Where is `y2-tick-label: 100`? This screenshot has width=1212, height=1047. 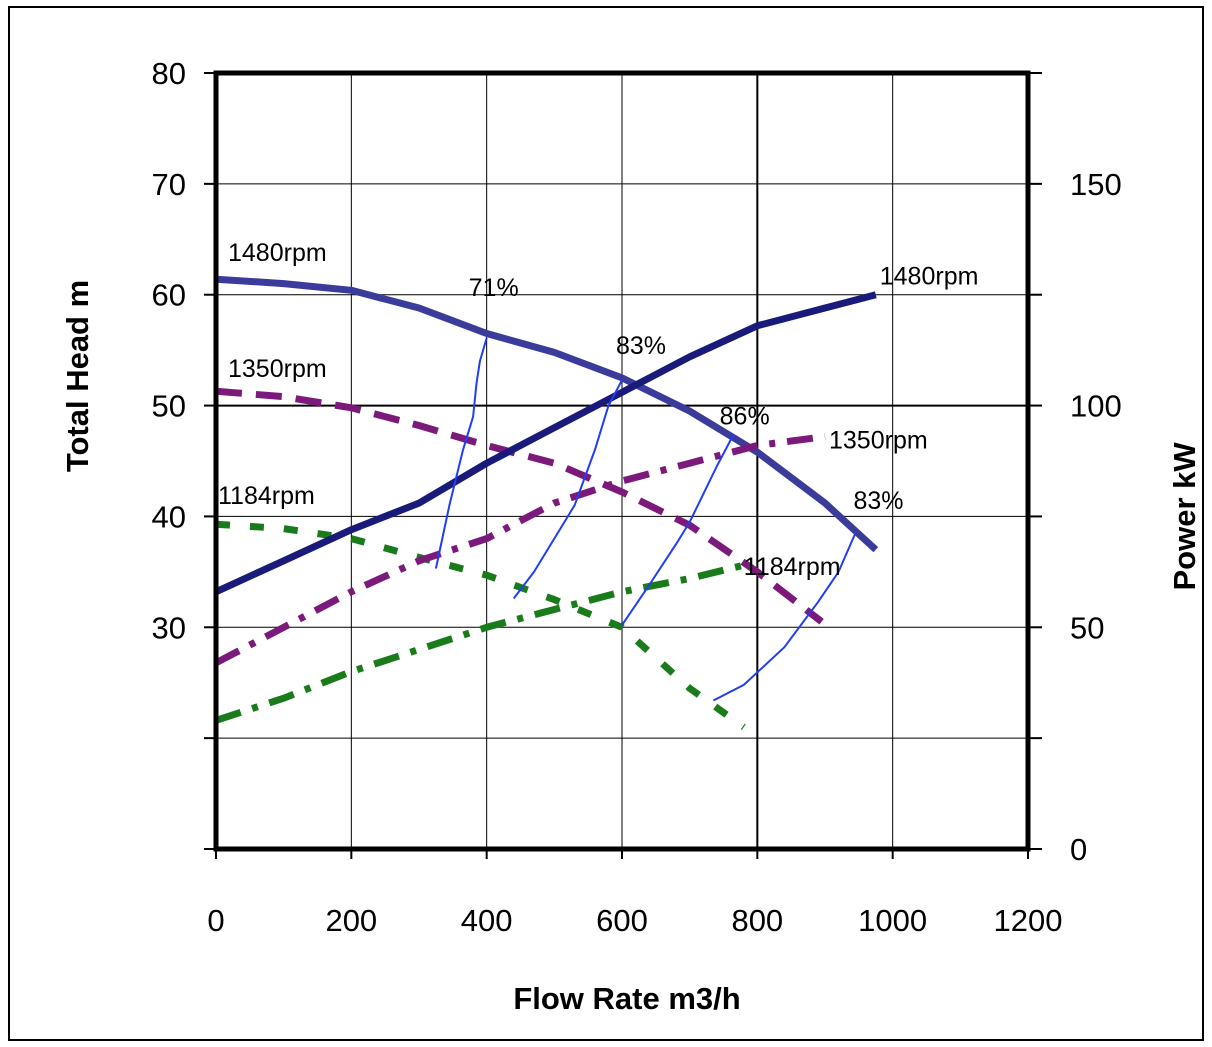
y2-tick-label: 100 is located at coordinates (1096, 406).